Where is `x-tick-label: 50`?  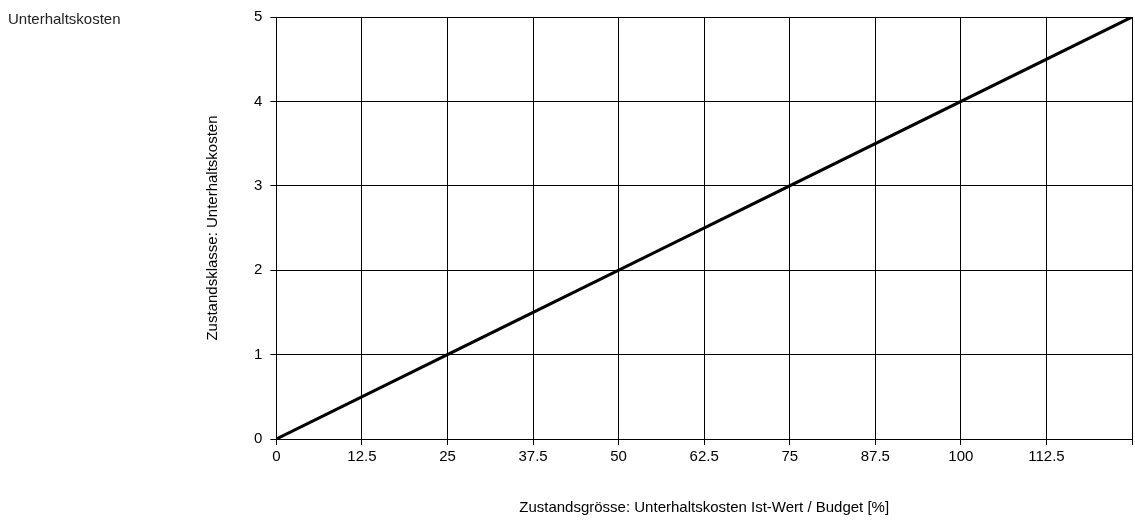
x-tick-label: 50 is located at coordinates (618, 456).